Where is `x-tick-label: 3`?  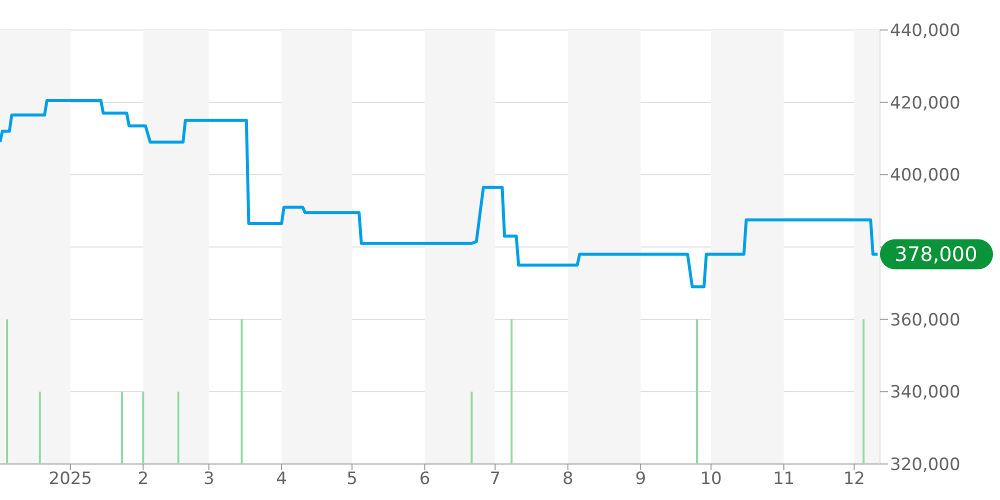 x-tick-label: 3 is located at coordinates (208, 479).